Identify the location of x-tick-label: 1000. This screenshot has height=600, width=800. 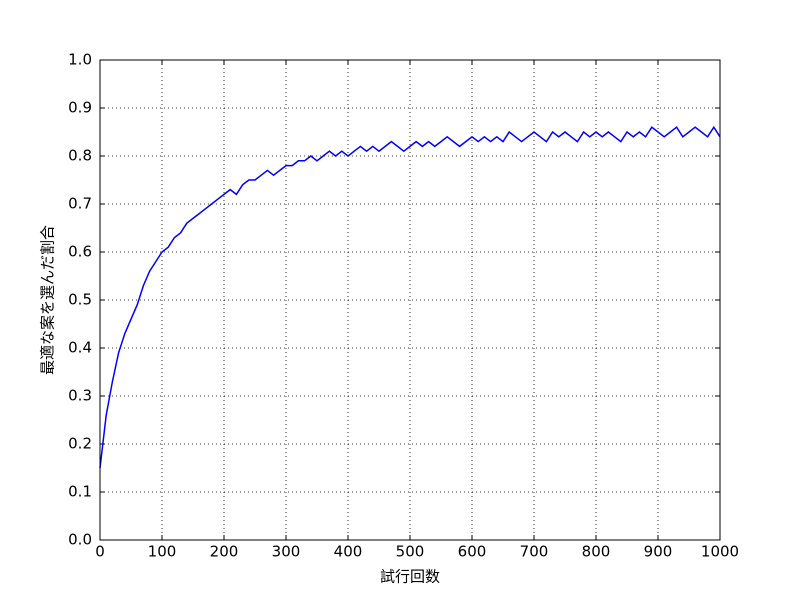
(720, 552).